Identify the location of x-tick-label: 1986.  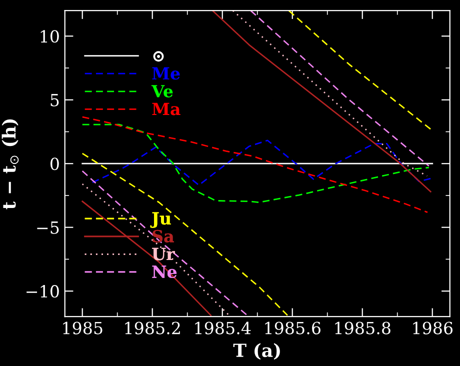
(433, 328).